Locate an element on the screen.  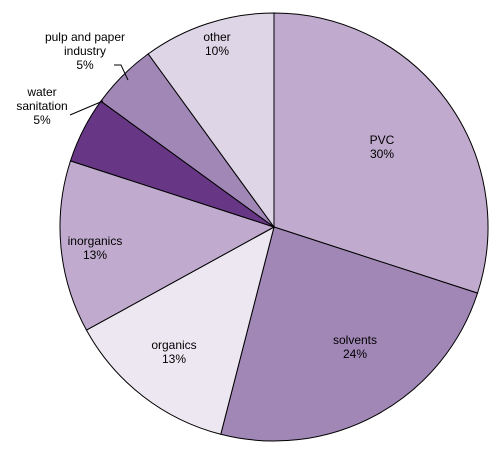
slice-label: organics 13% is located at coordinates (173, 352).